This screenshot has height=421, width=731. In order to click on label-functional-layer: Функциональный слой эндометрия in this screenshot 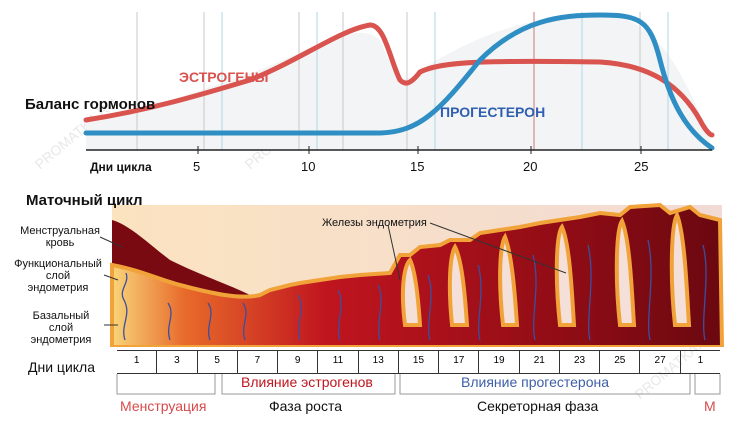, I will do `click(58, 276)`.